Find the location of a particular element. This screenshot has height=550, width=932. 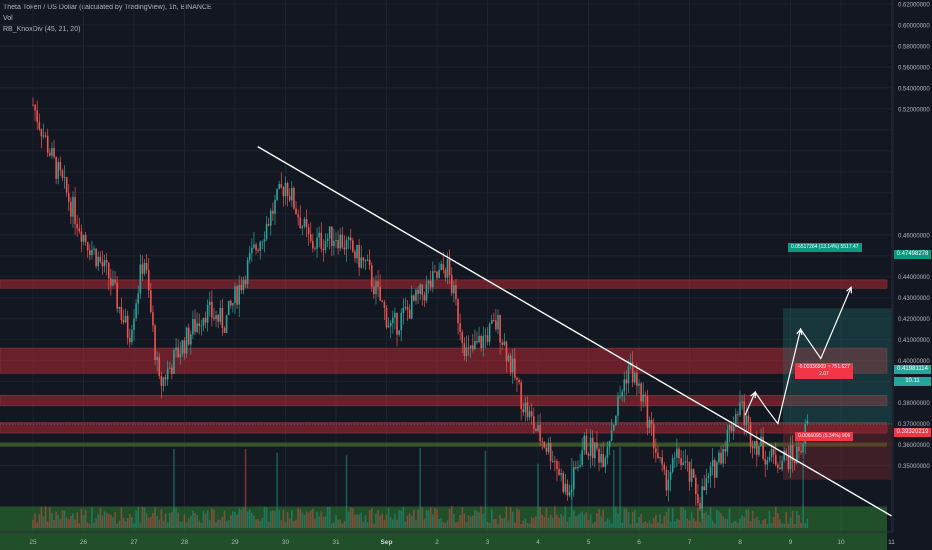

resistance-zone is located at coordinates (444, 284).